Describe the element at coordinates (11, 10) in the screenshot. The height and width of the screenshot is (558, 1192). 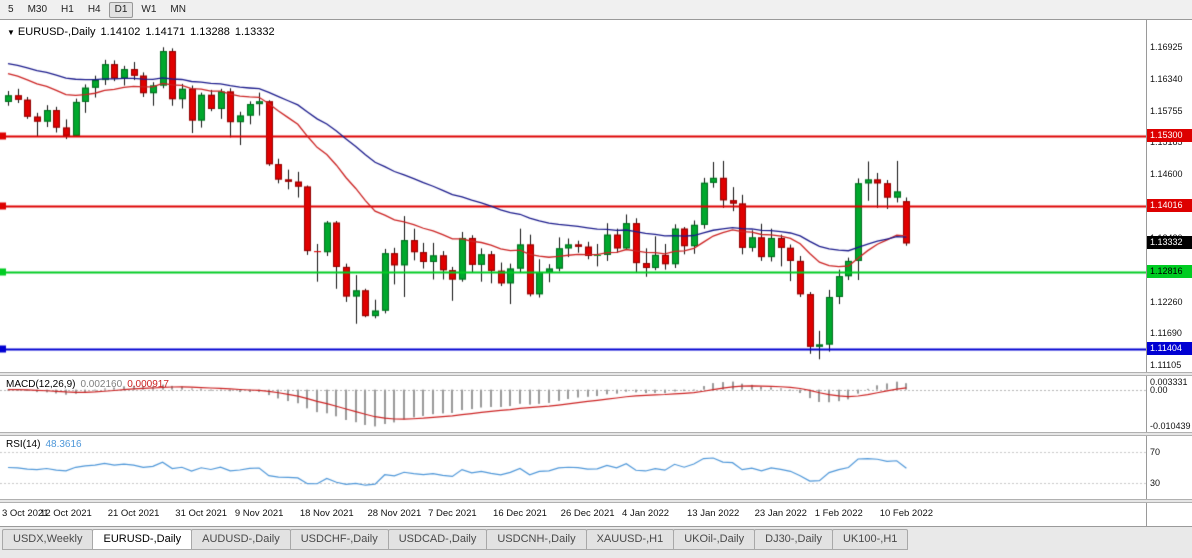
I see `period-button-5: 5` at that location.